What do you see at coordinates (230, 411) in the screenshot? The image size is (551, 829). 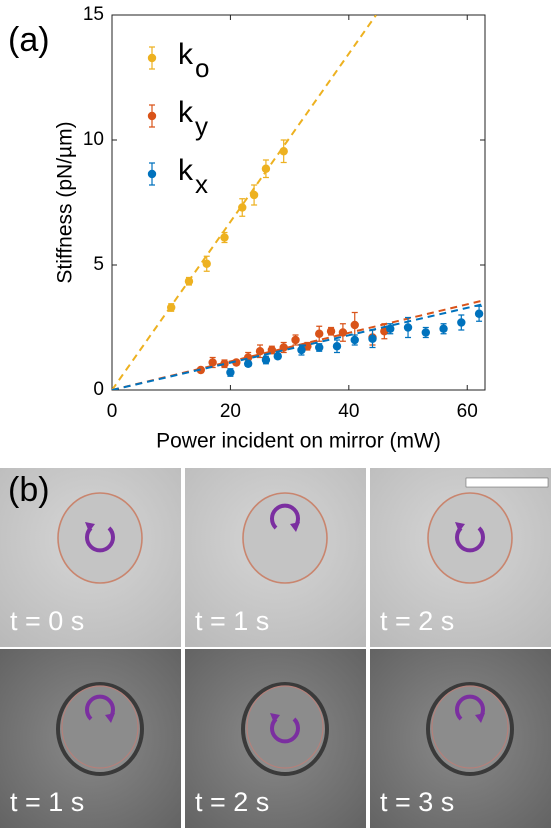 I see `x-tick-label: 20` at bounding box center [230, 411].